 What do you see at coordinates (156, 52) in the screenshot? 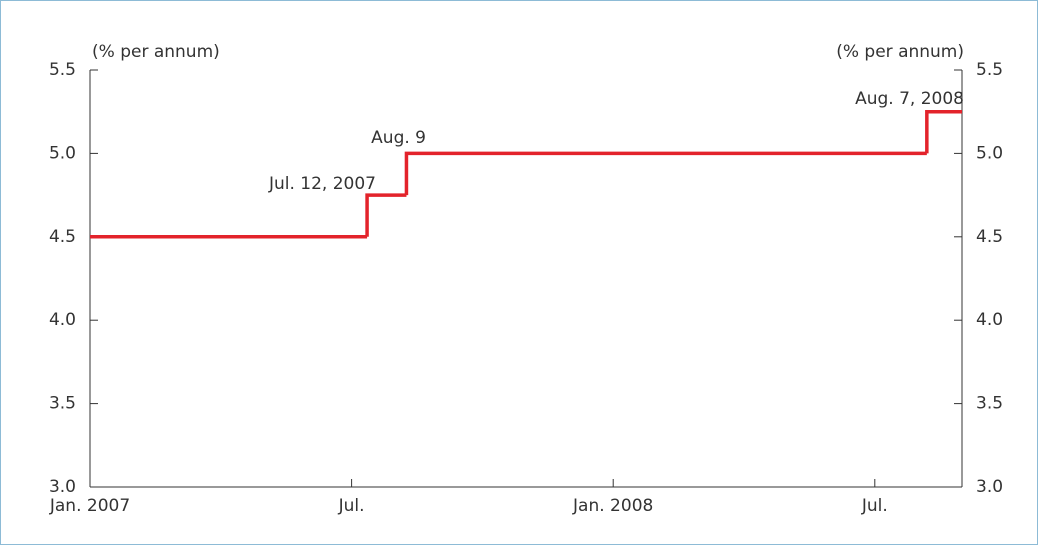
I see `y-axis-label: (% per annum)` at bounding box center [156, 52].